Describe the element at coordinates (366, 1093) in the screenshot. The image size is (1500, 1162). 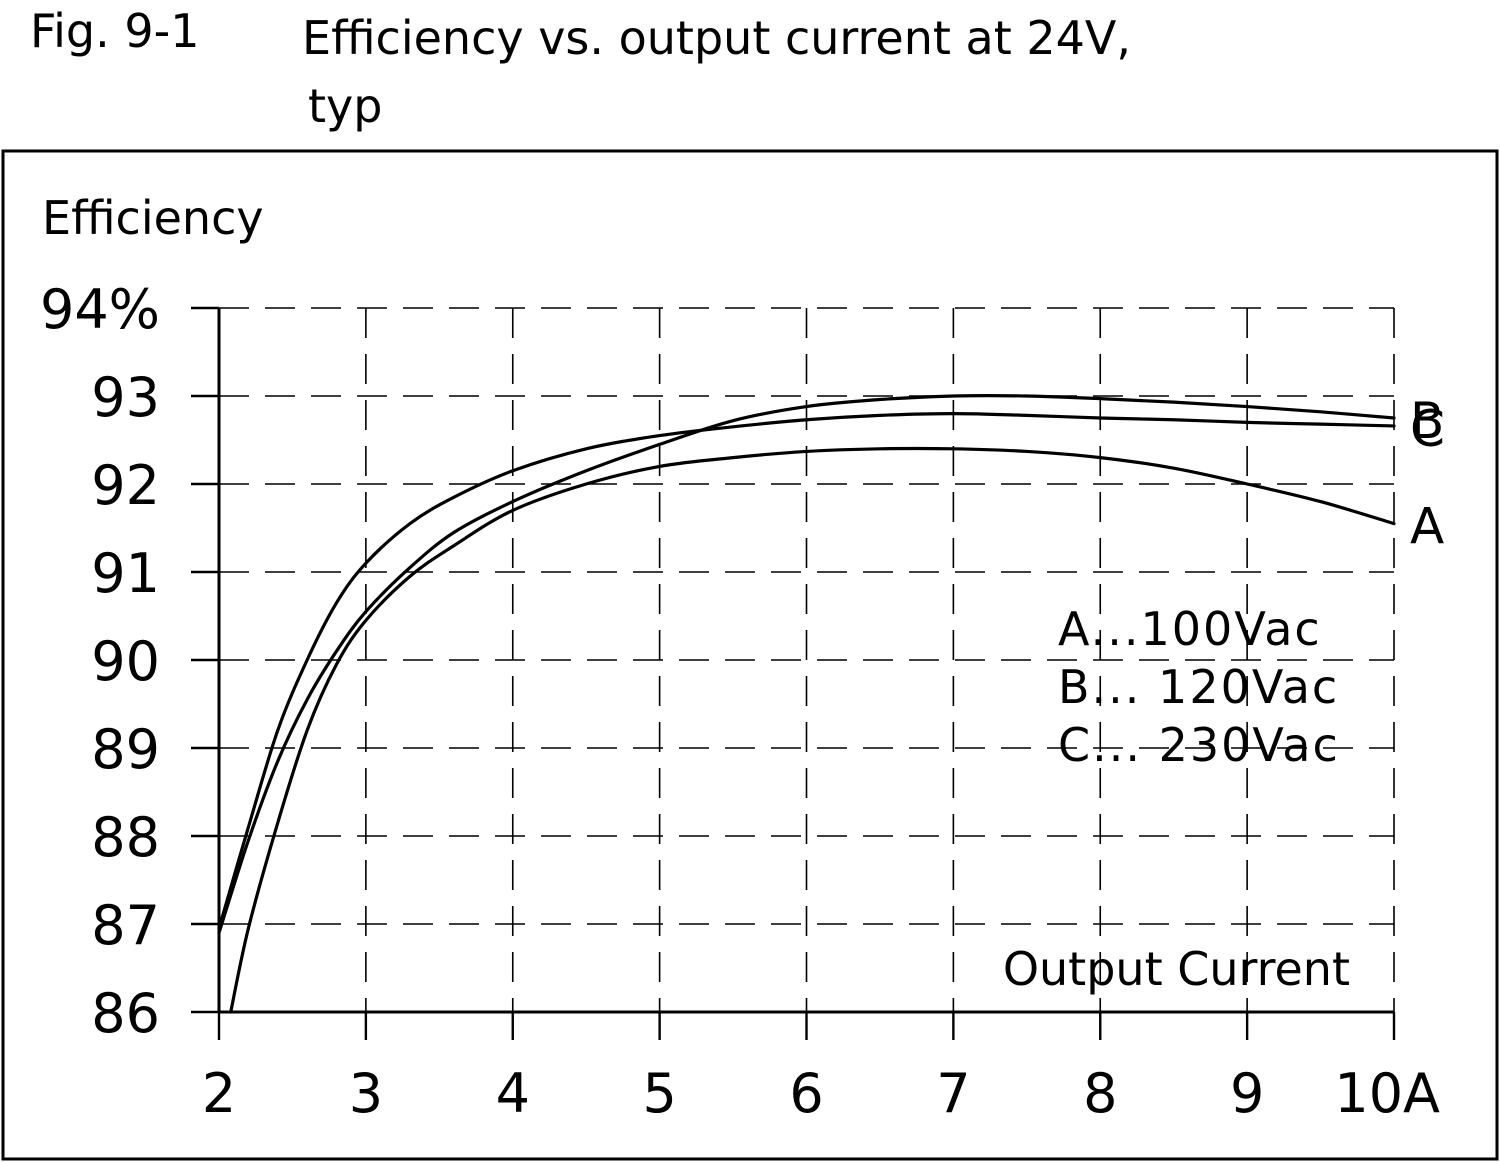
I see `x-tick-label: 3` at that location.